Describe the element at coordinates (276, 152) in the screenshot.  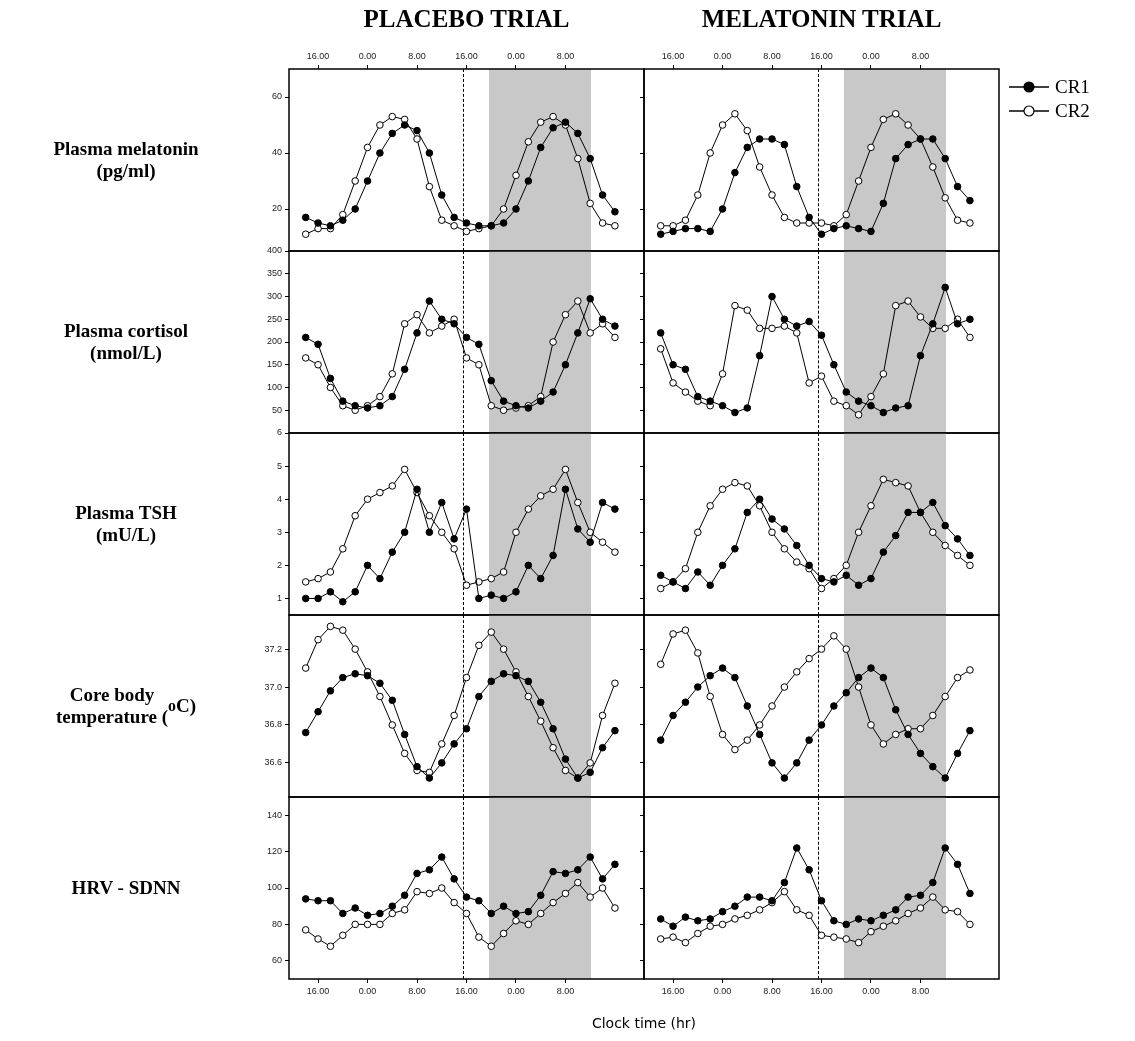
I see `y-tick-label: 40` at that location.